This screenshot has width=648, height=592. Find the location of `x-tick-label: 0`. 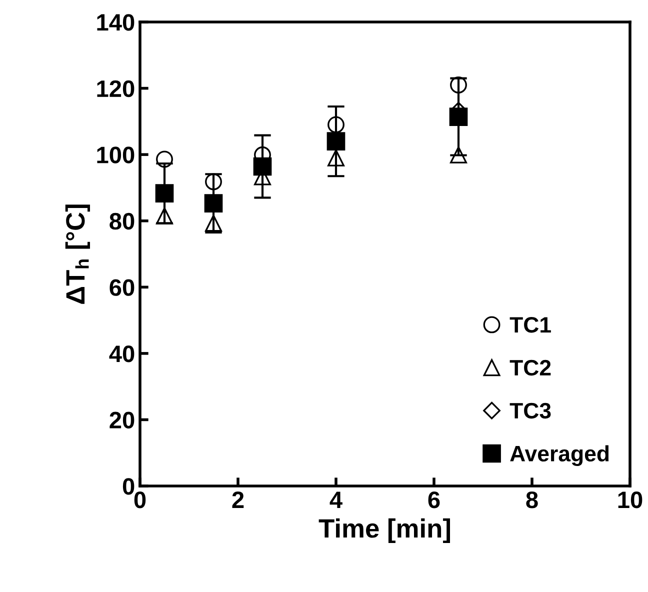

x-tick-label: 0 is located at coordinates (140, 499).